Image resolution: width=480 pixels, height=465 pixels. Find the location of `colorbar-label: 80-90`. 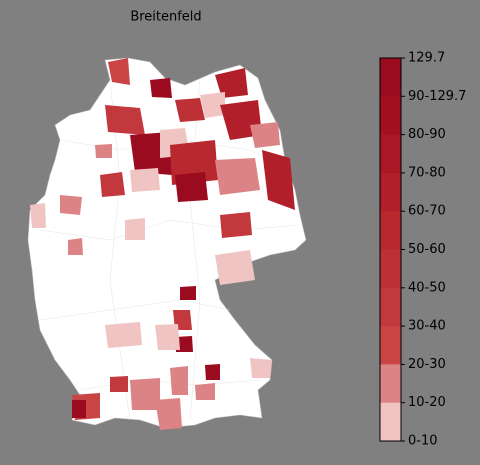

colorbar-label: 80-90 is located at coordinates (427, 134).